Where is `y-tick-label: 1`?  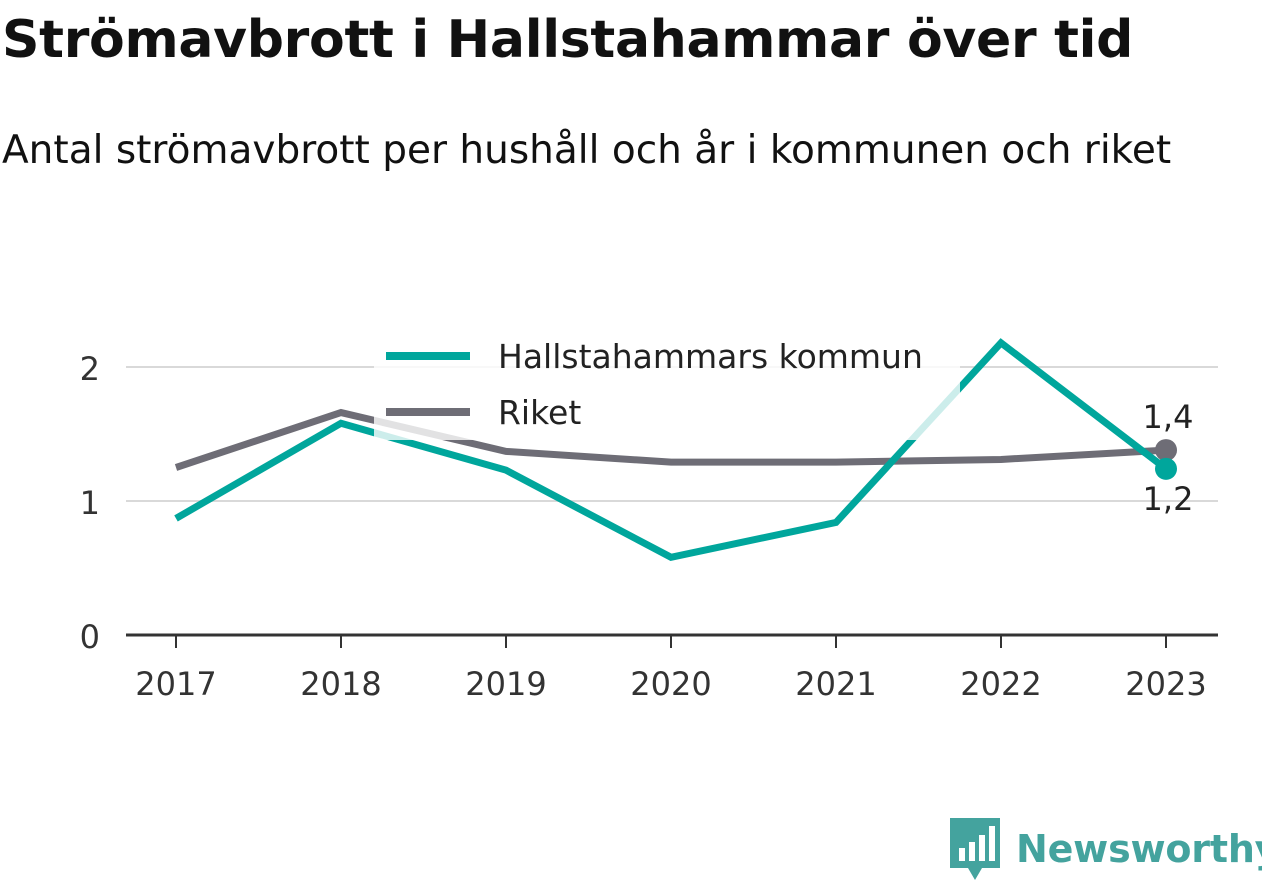
y-tick-label: 1 is located at coordinates (90, 503).